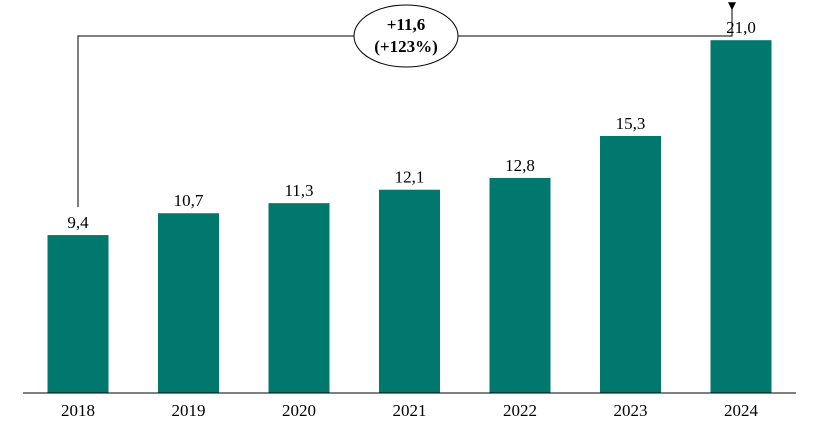 This screenshot has width=814, height=427. Describe the element at coordinates (78, 222) in the screenshot. I see `value-label-2018: 9,4` at that location.